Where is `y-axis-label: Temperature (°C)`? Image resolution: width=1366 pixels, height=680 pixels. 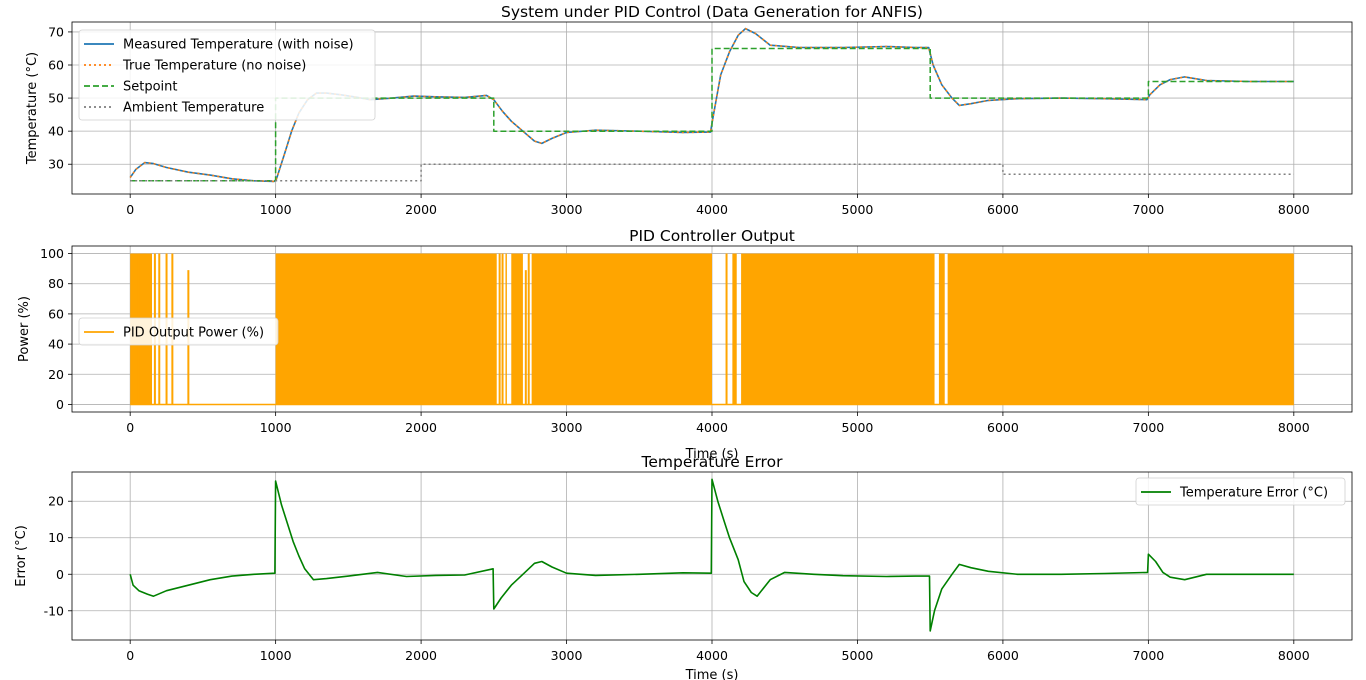 y-axis-label: Temperature (°C) is located at coordinates (32, 108).